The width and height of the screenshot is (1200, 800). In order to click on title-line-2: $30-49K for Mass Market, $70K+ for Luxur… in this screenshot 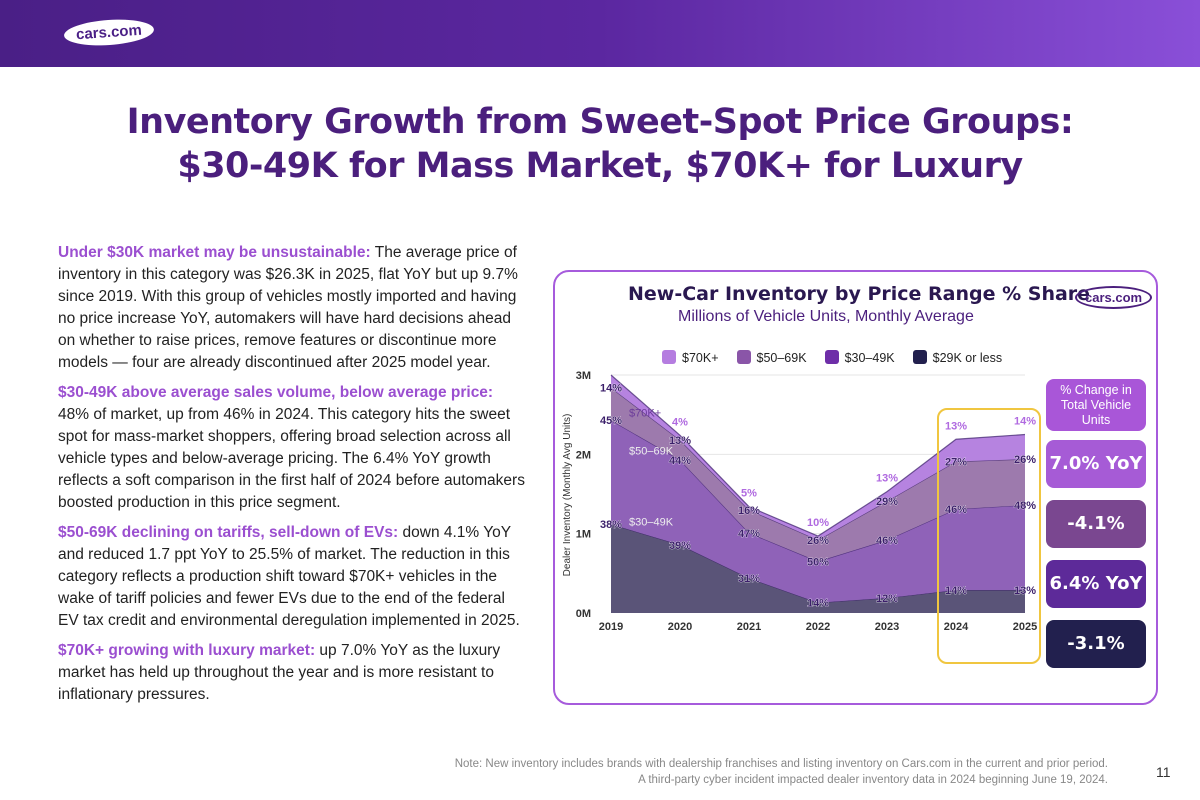, I will do `click(600, 166)`.